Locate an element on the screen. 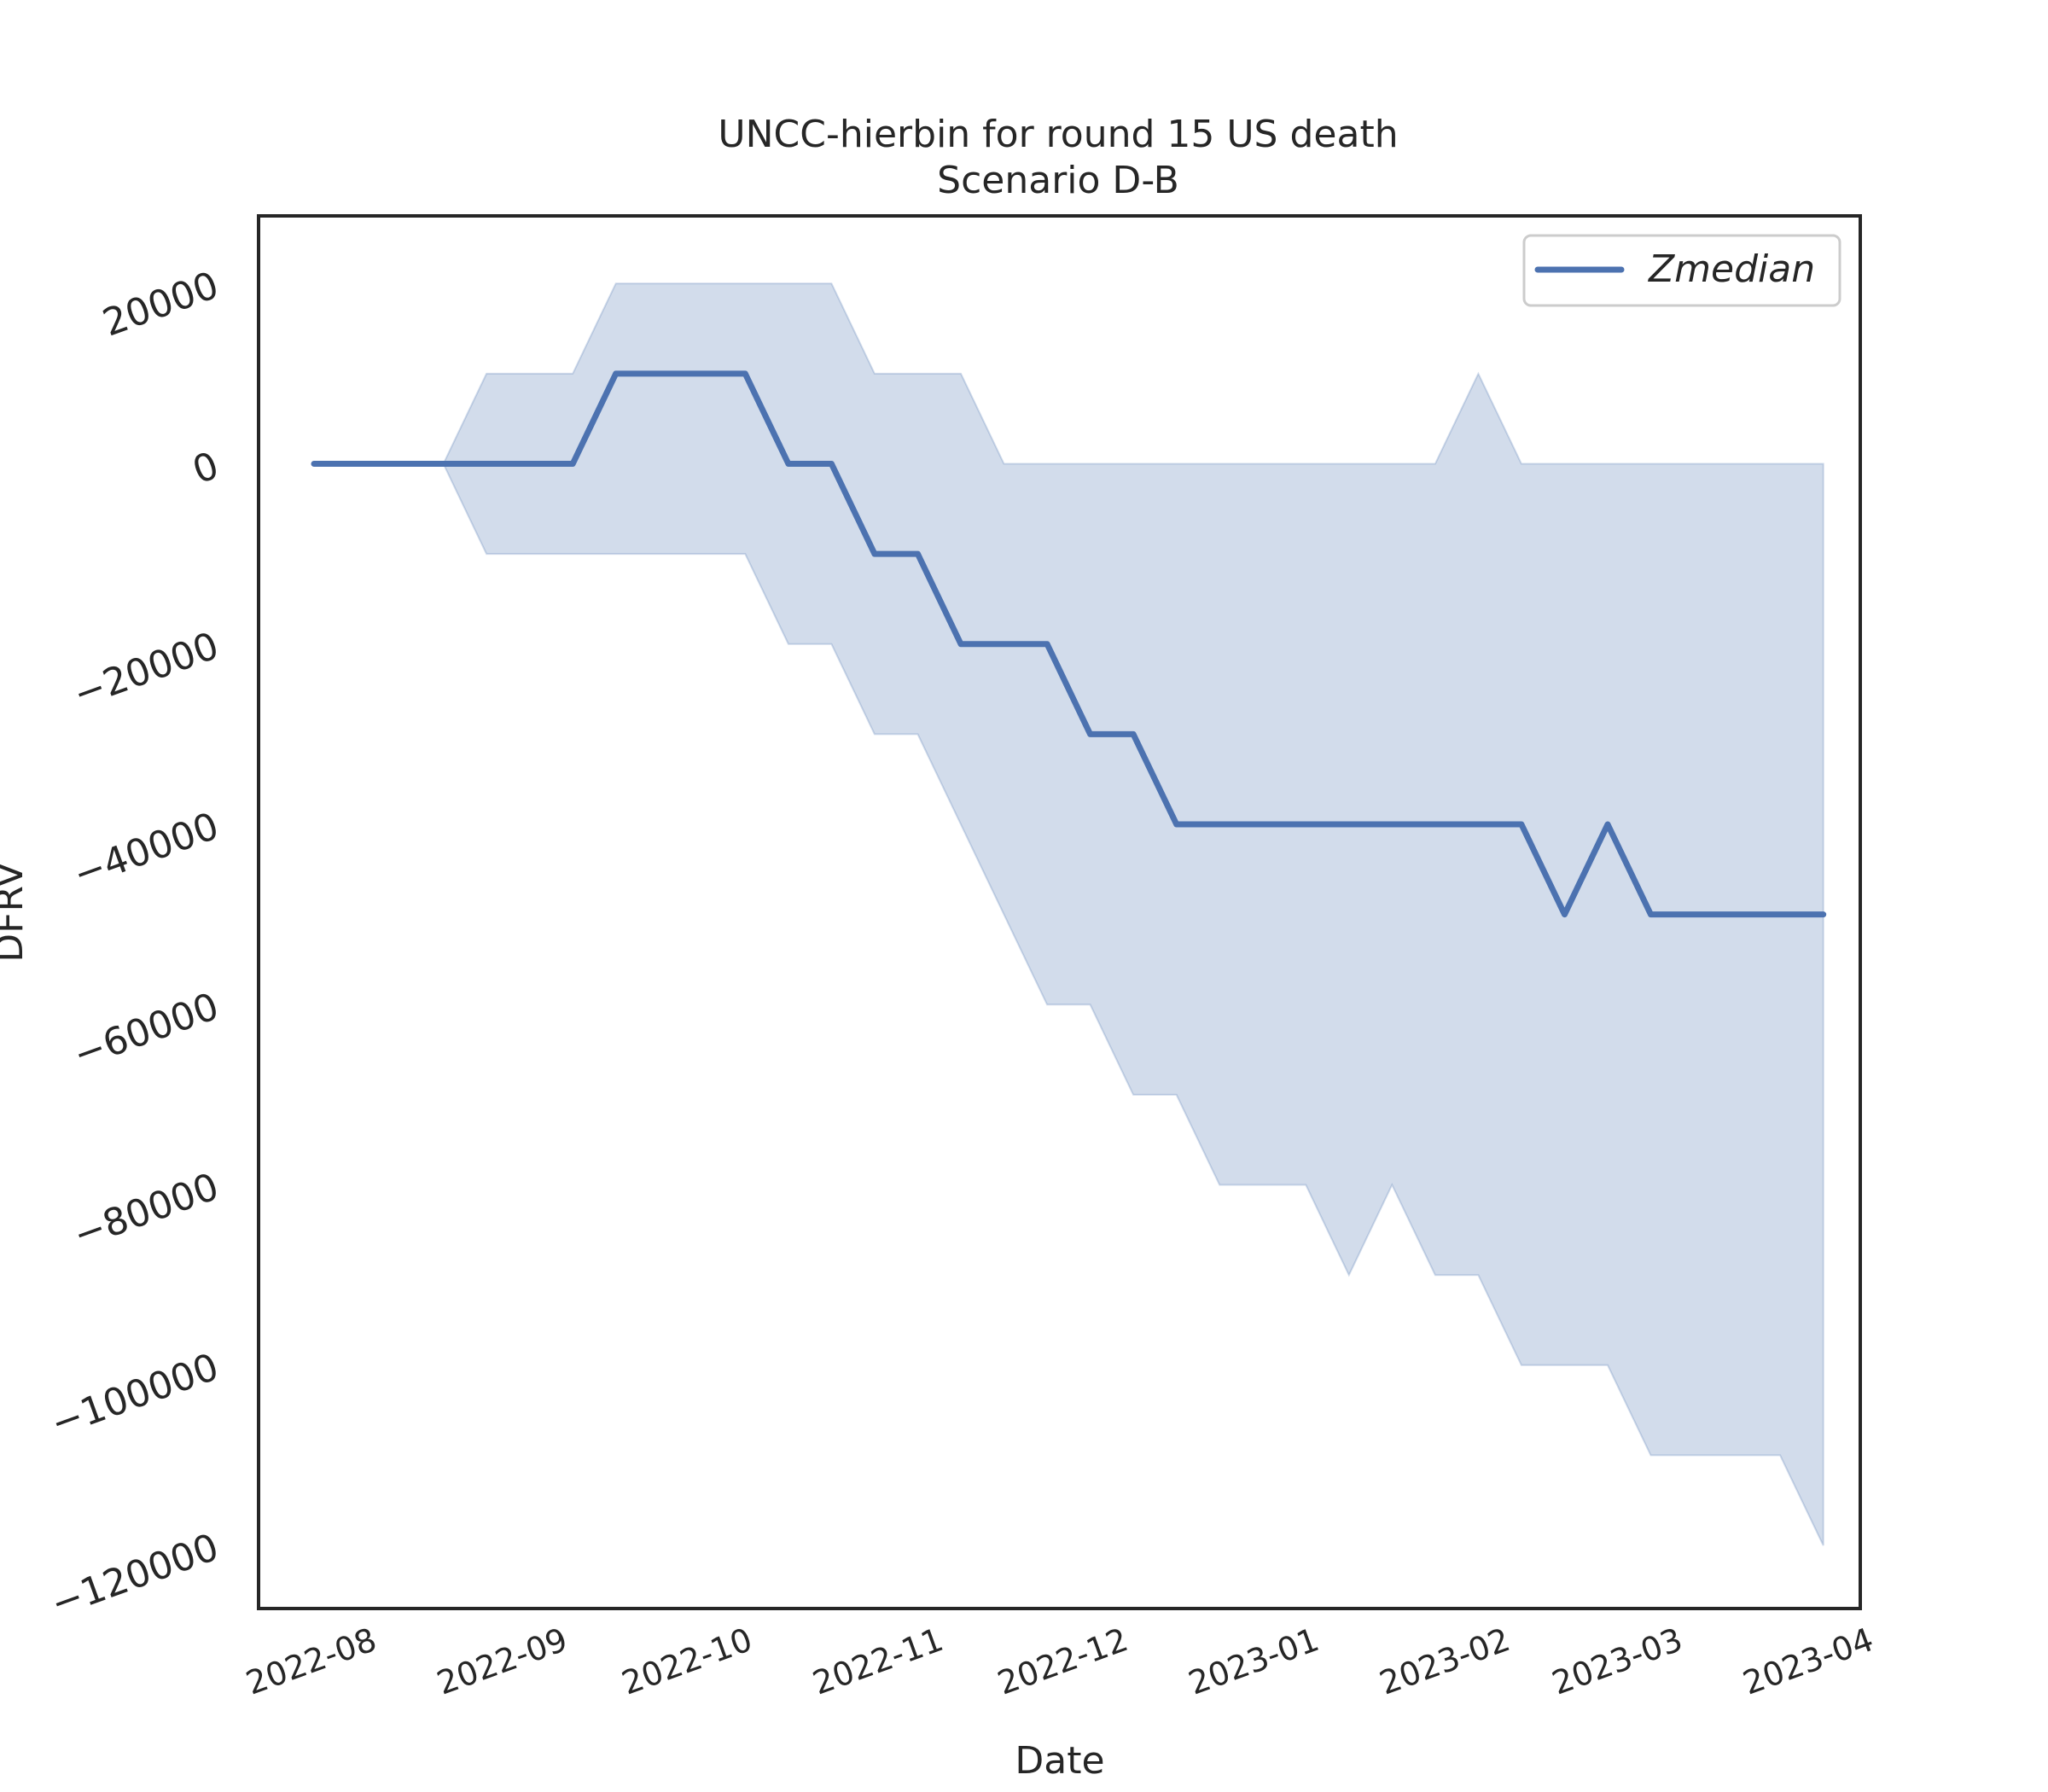 This screenshot has width=2048, height=1792. chart-subtitle: Scenario D-B is located at coordinates (1058, 180).